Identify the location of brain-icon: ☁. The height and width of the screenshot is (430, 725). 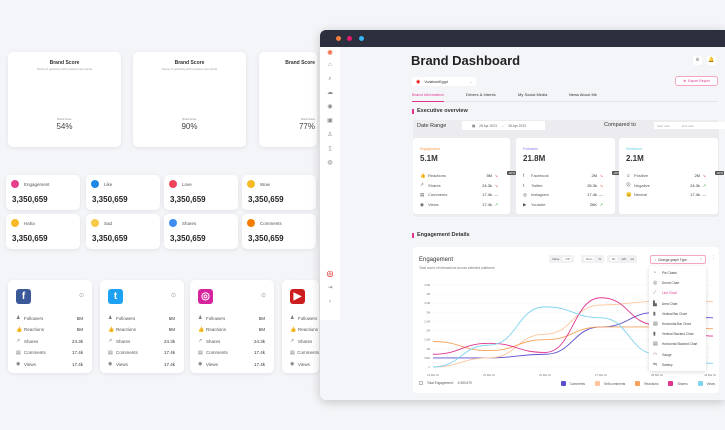
(330, 93).